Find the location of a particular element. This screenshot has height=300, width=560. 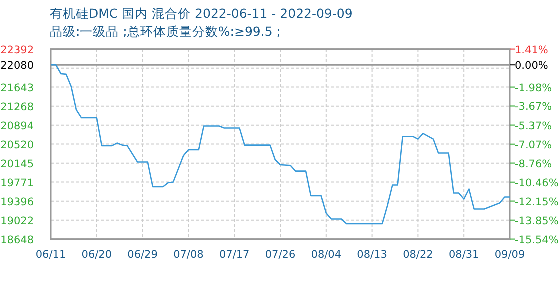

chart-subtitle: 品级:一级品 ;总环体质量分数%:≥99.5 ; is located at coordinates (165, 31).